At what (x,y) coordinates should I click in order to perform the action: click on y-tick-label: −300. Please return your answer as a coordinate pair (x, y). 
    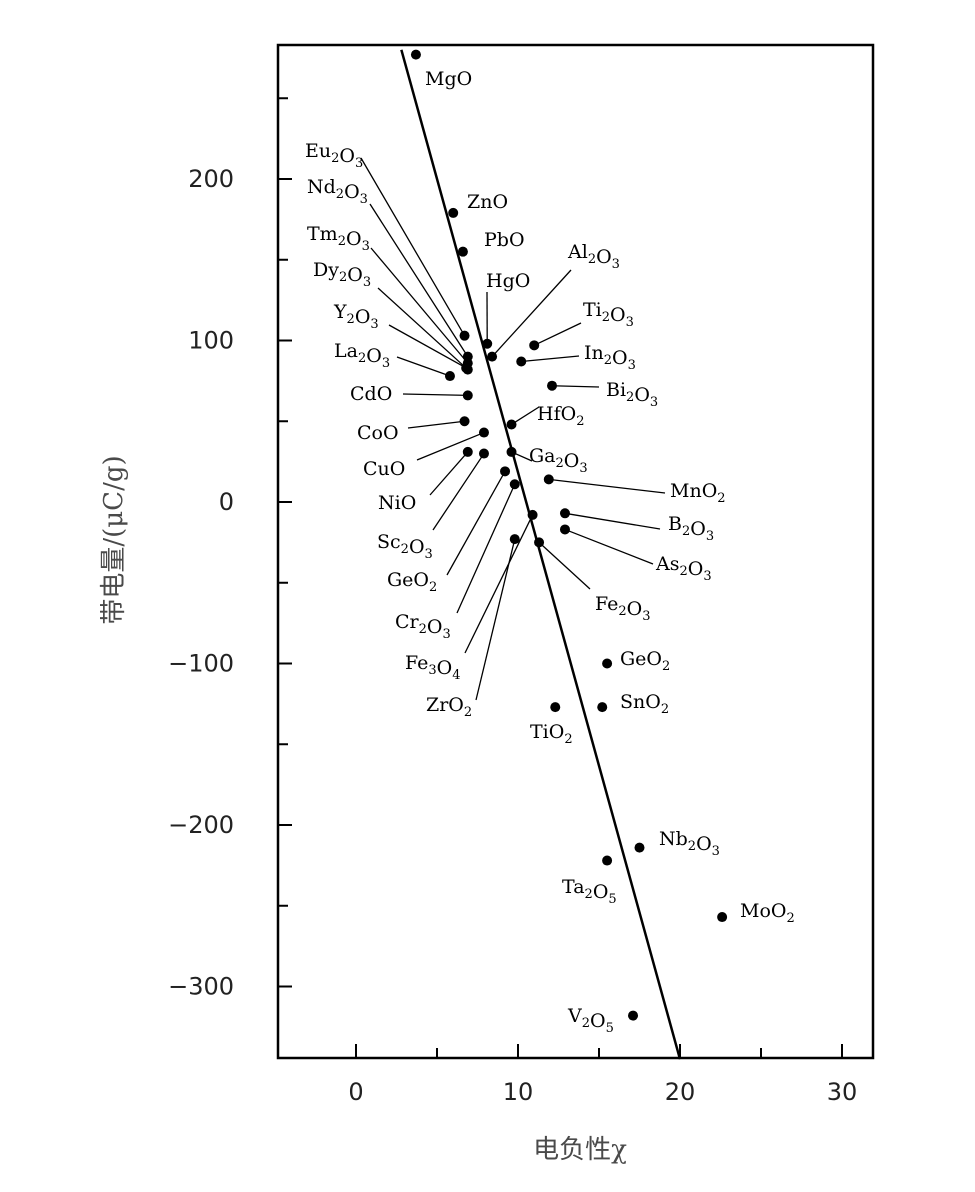
    Looking at the image, I should click on (201, 987).